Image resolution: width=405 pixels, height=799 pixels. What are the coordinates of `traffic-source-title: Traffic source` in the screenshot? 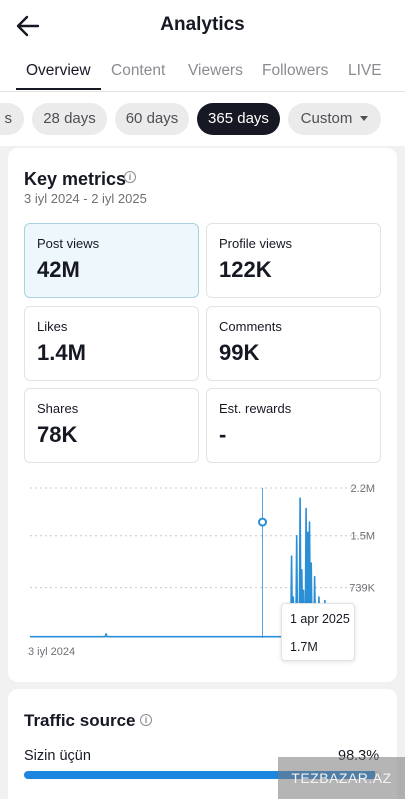 It's located at (80, 720).